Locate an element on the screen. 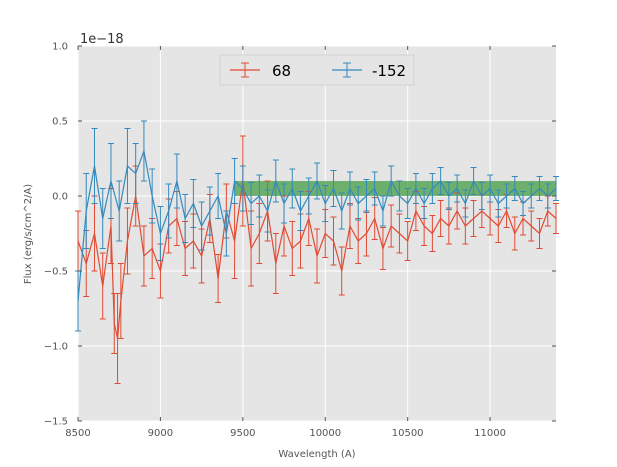  x-axis-title: Wavelength (A) is located at coordinates (316, 454).